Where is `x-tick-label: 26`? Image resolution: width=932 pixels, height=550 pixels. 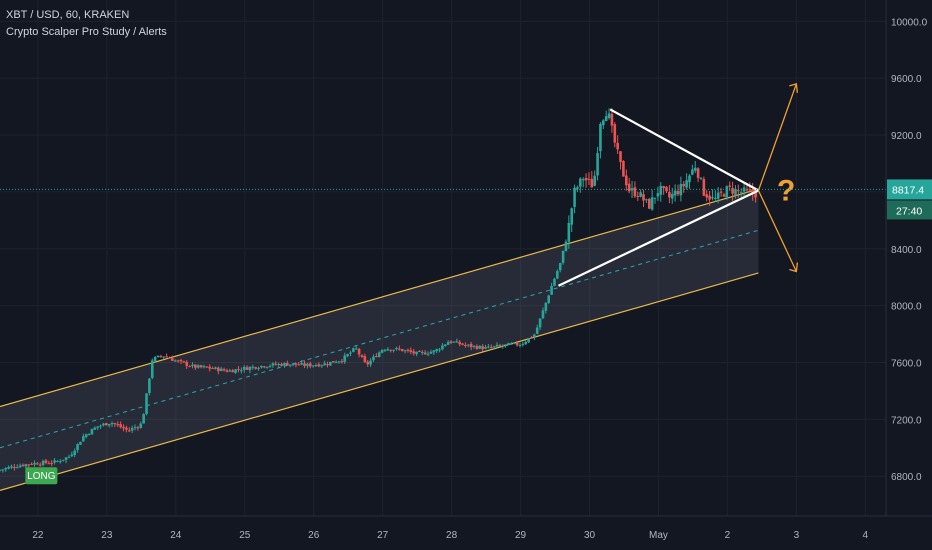
x-tick-label: 26 is located at coordinates (314, 535).